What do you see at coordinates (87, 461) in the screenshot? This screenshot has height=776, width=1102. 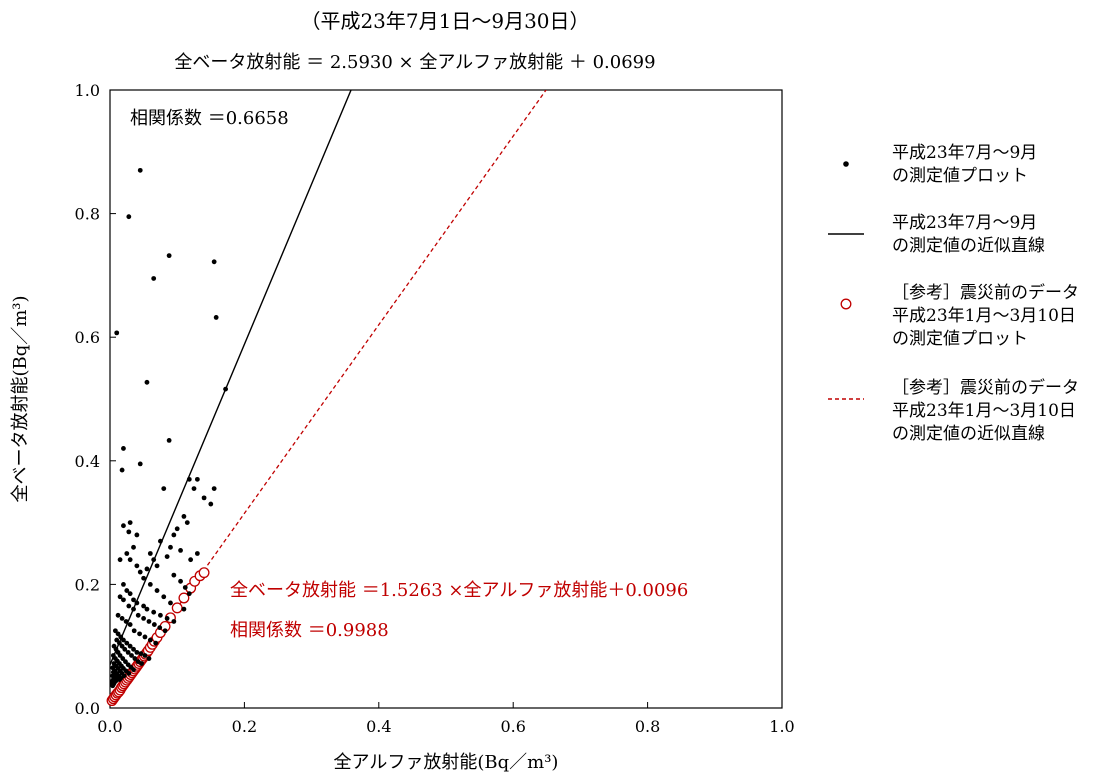 I see `y-tick-label: 0.4` at bounding box center [87, 461].